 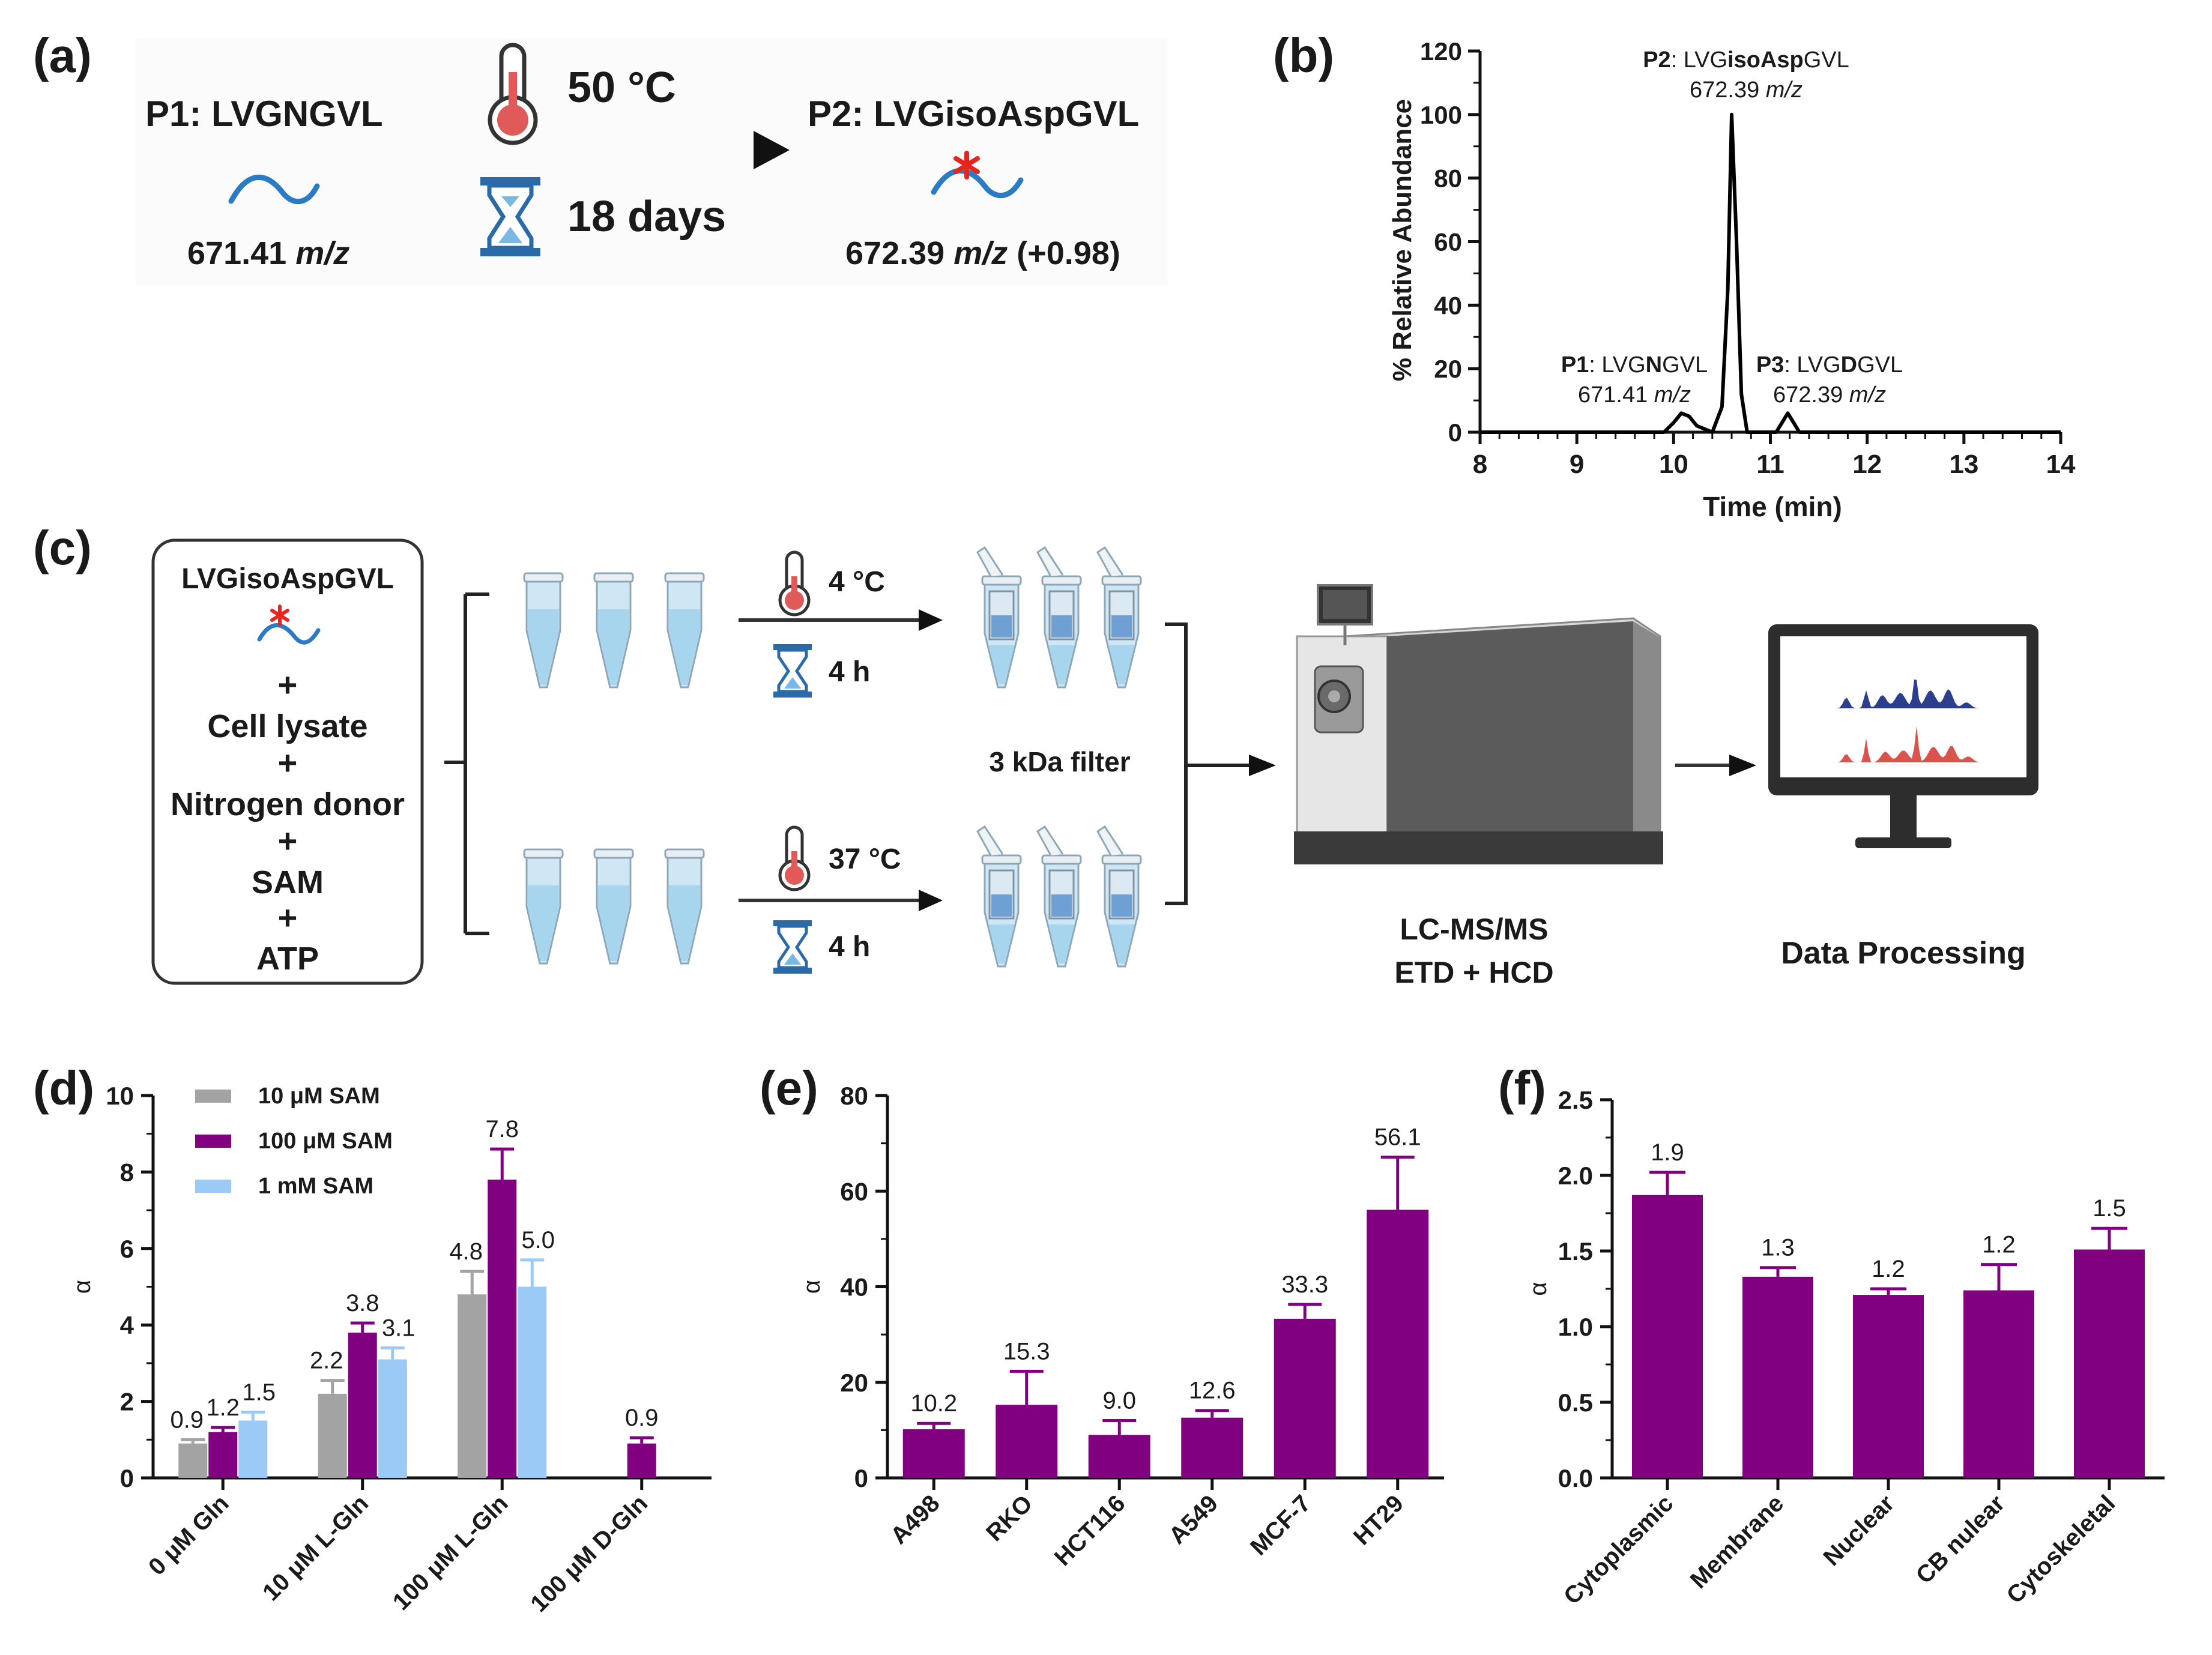 I want to click on x-tick-label: A549, so click(x=1193, y=1519).